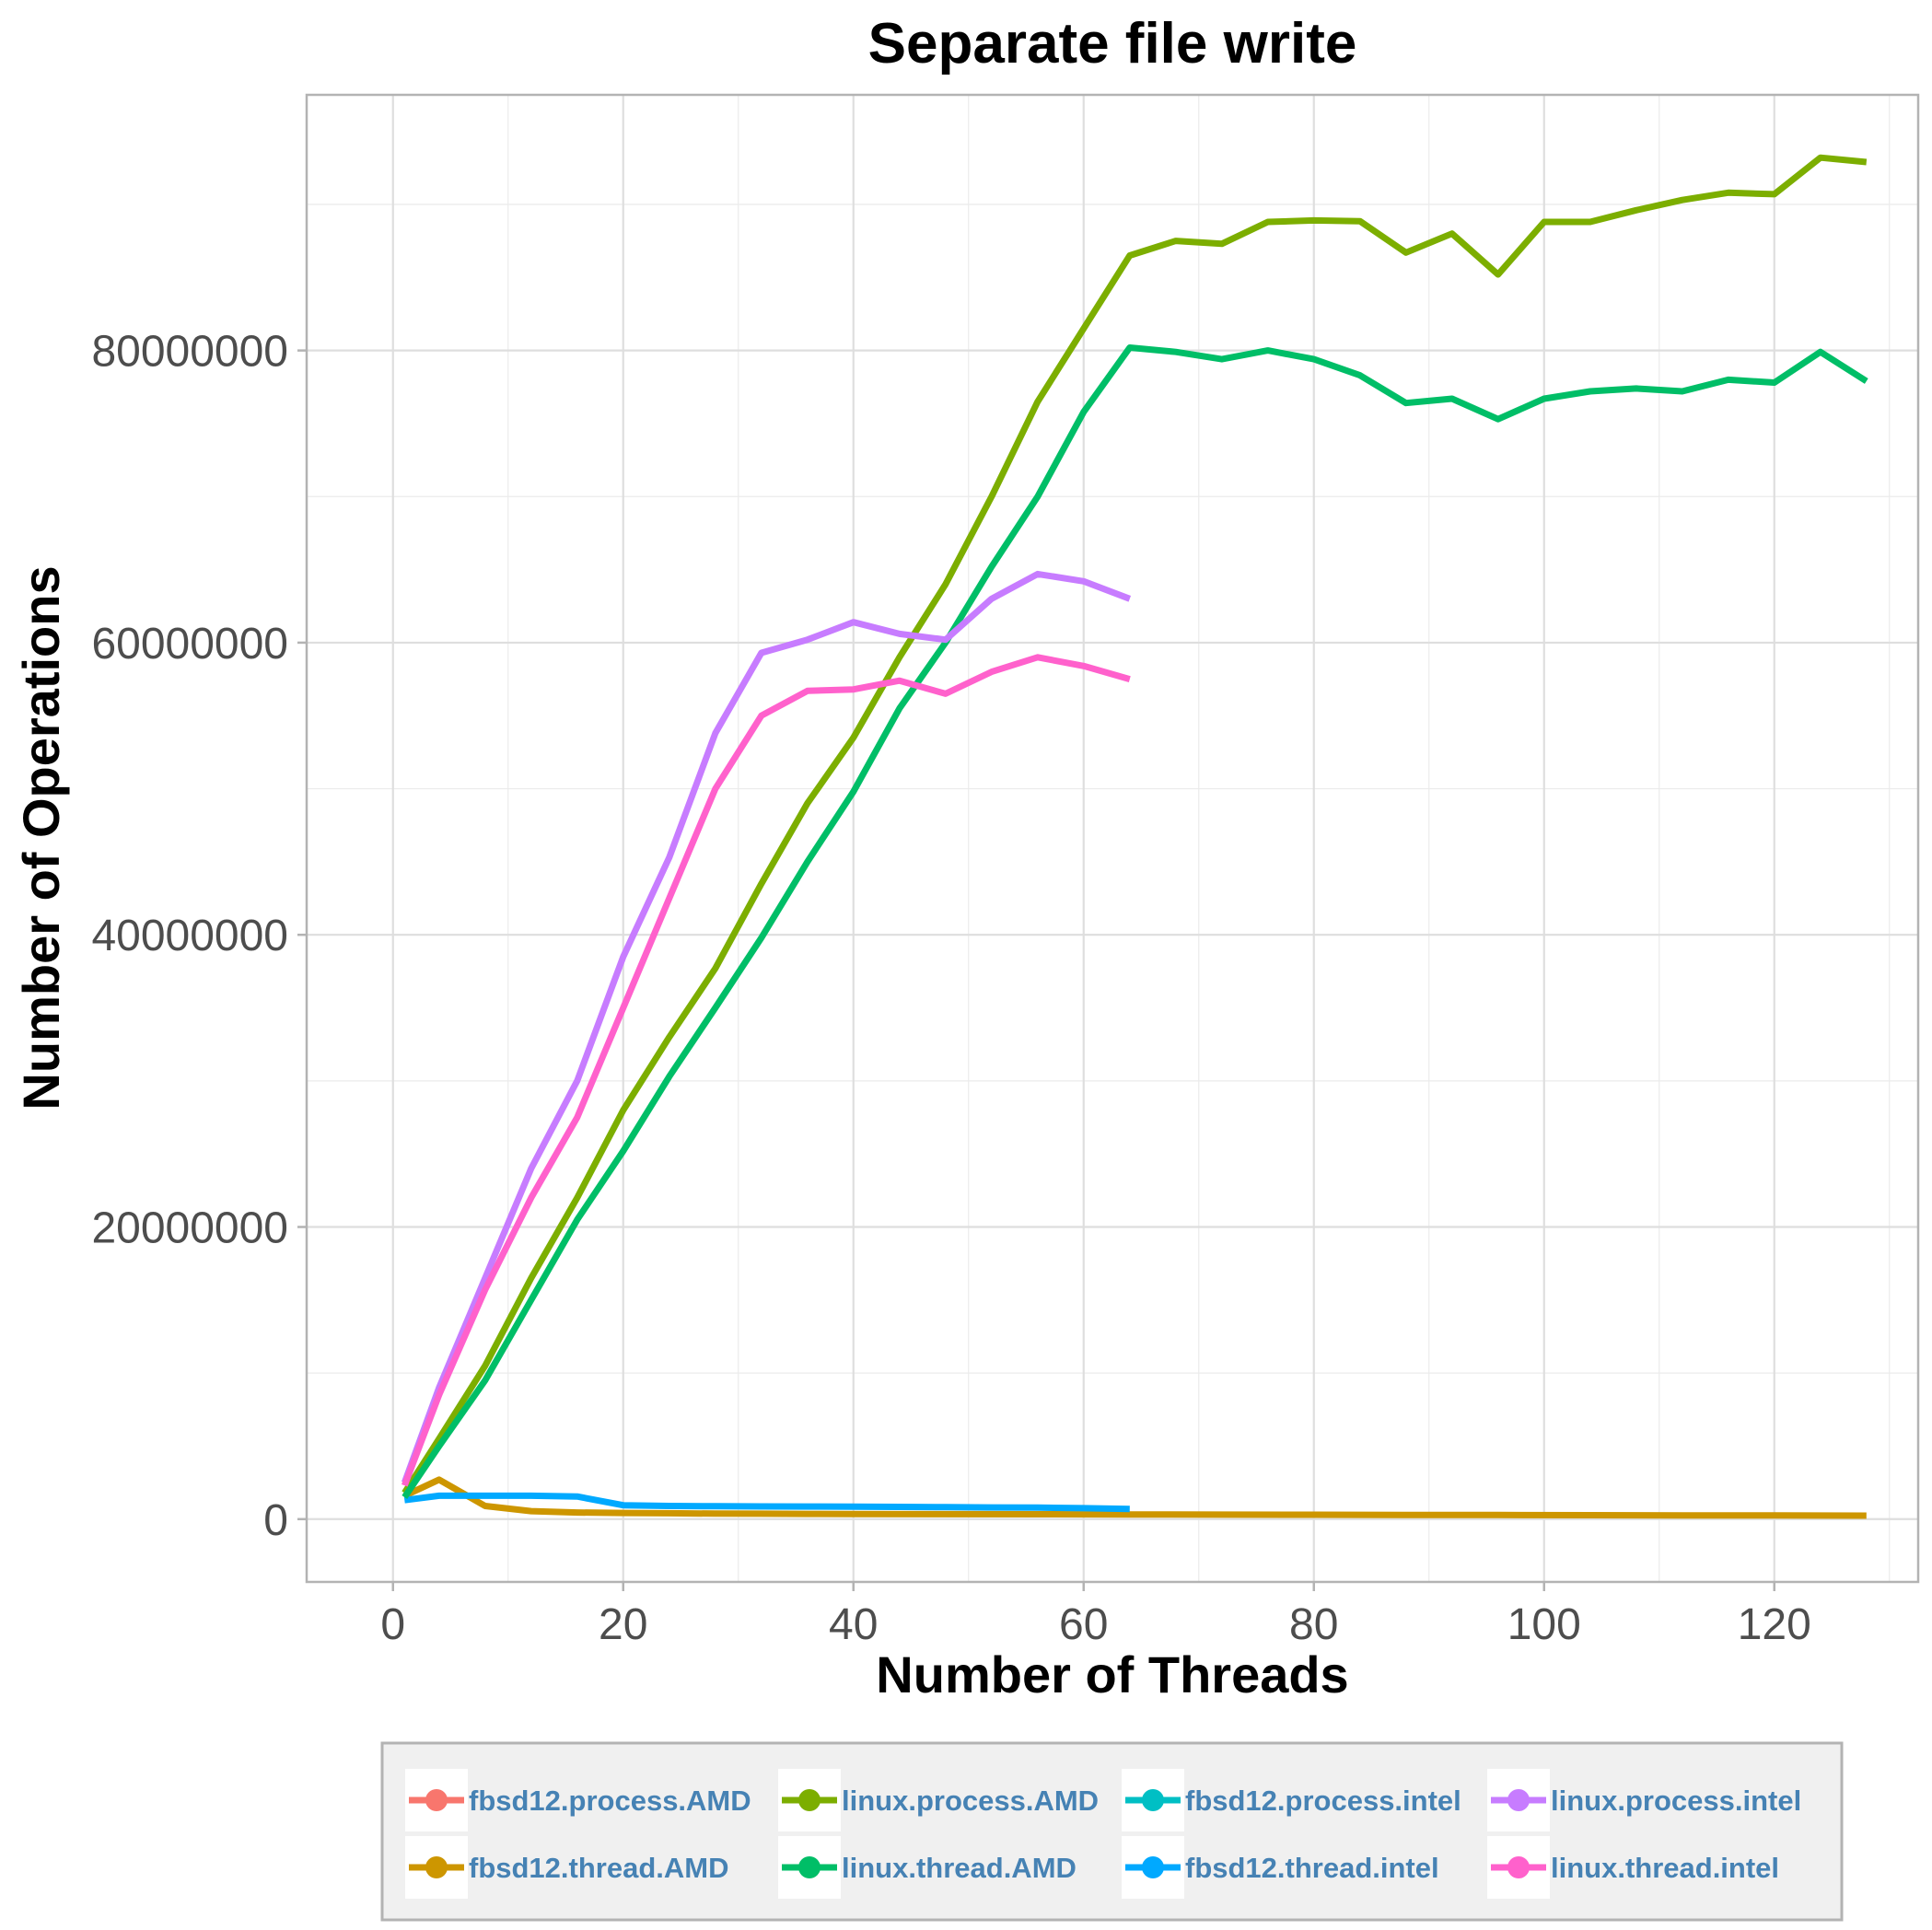 This screenshot has height=1930, width=1932. I want to click on legend-key-marker-fbsd12-thread-AMD, so click(436, 1867).